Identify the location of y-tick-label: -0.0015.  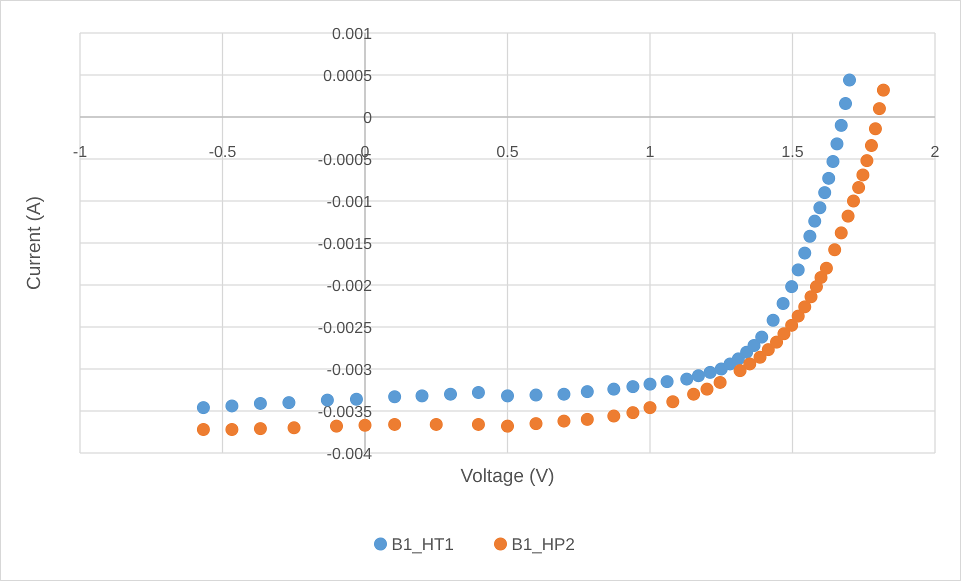
(345, 244).